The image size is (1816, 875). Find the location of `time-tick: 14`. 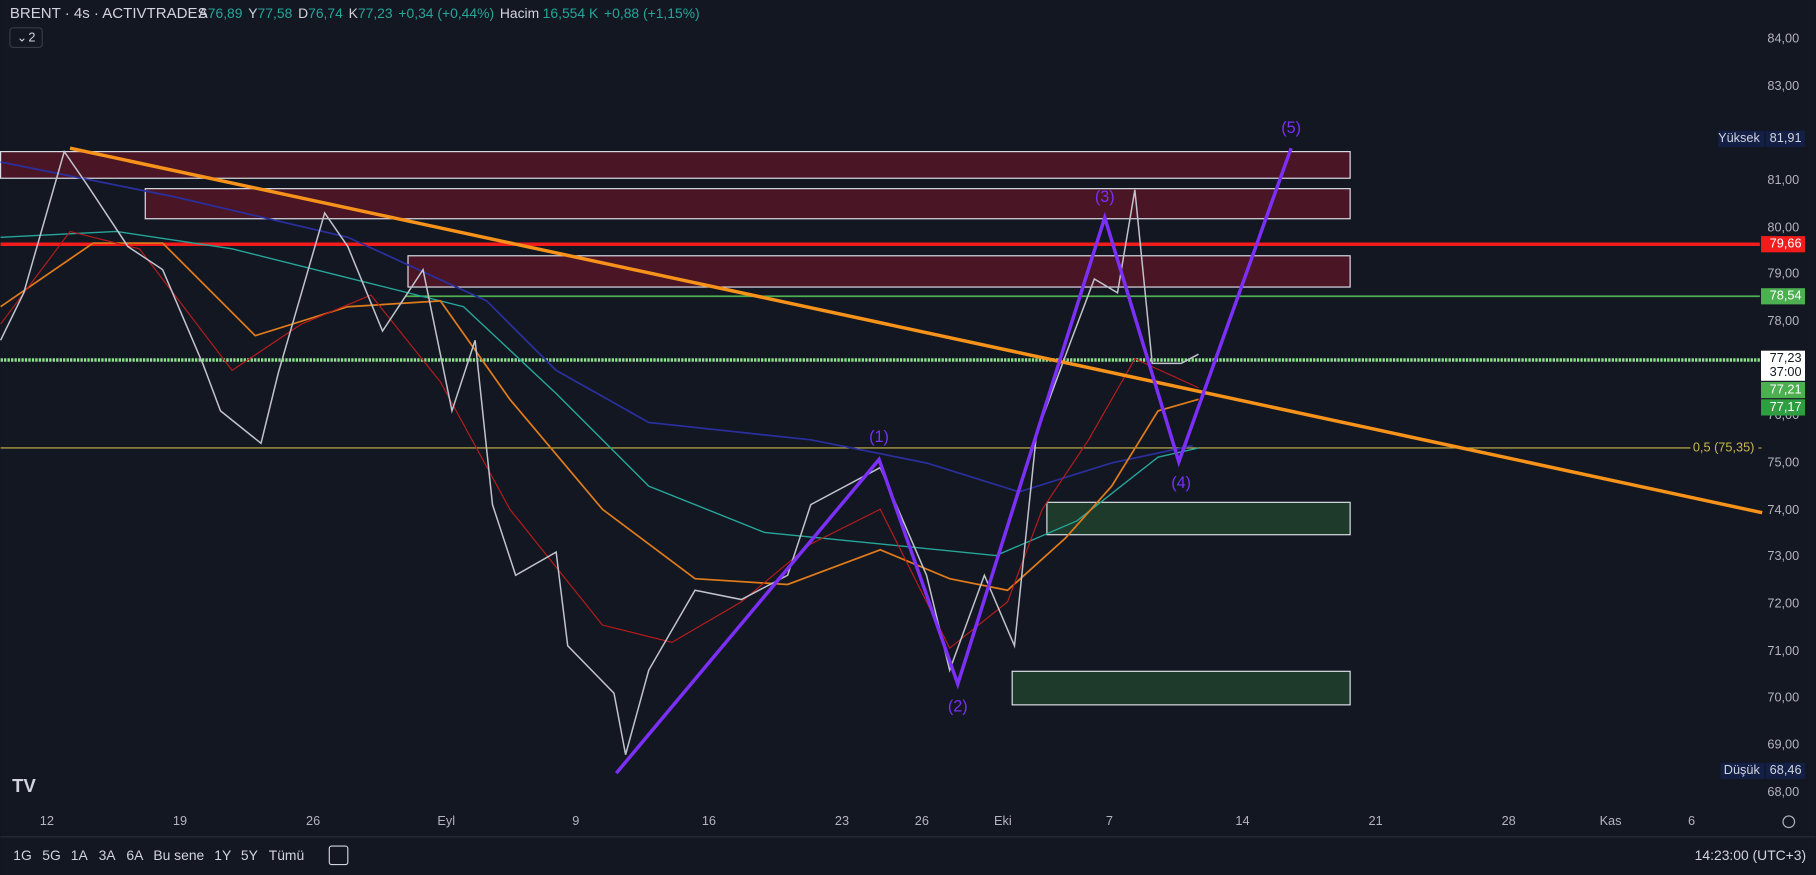

time-tick: 14 is located at coordinates (1242, 820).